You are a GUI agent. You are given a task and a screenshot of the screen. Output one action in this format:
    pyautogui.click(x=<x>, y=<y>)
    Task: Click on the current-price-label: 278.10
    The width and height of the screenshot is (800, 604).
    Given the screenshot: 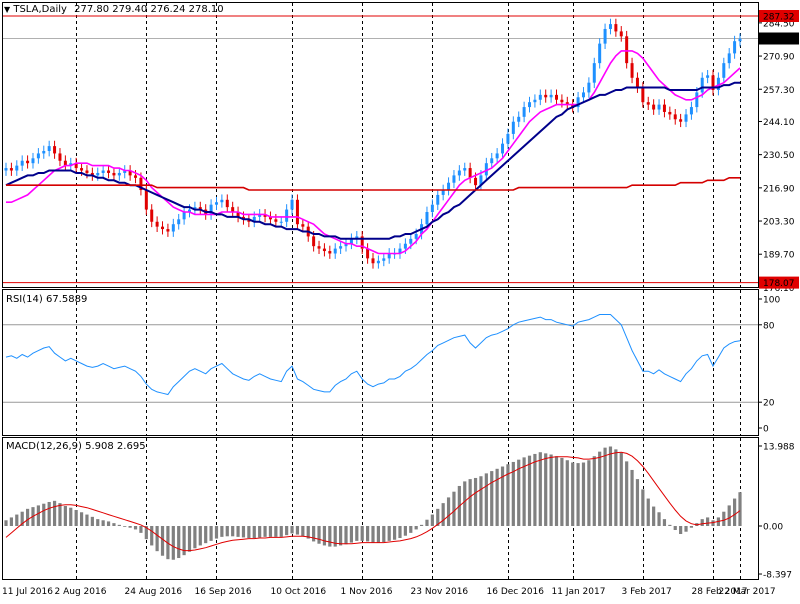 What is the action you would take?
    pyautogui.click(x=779, y=40)
    